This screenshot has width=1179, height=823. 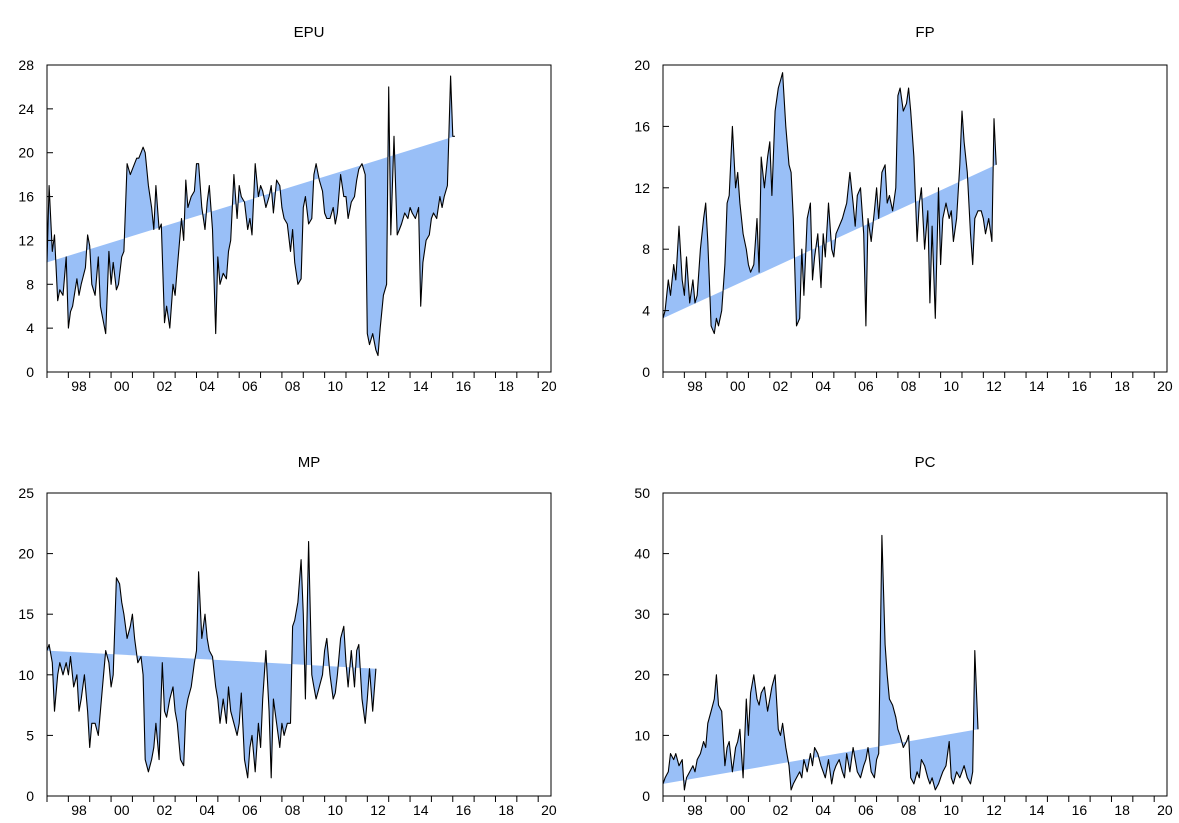 What do you see at coordinates (642, 554) in the screenshot?
I see `y-tick-label: 40` at bounding box center [642, 554].